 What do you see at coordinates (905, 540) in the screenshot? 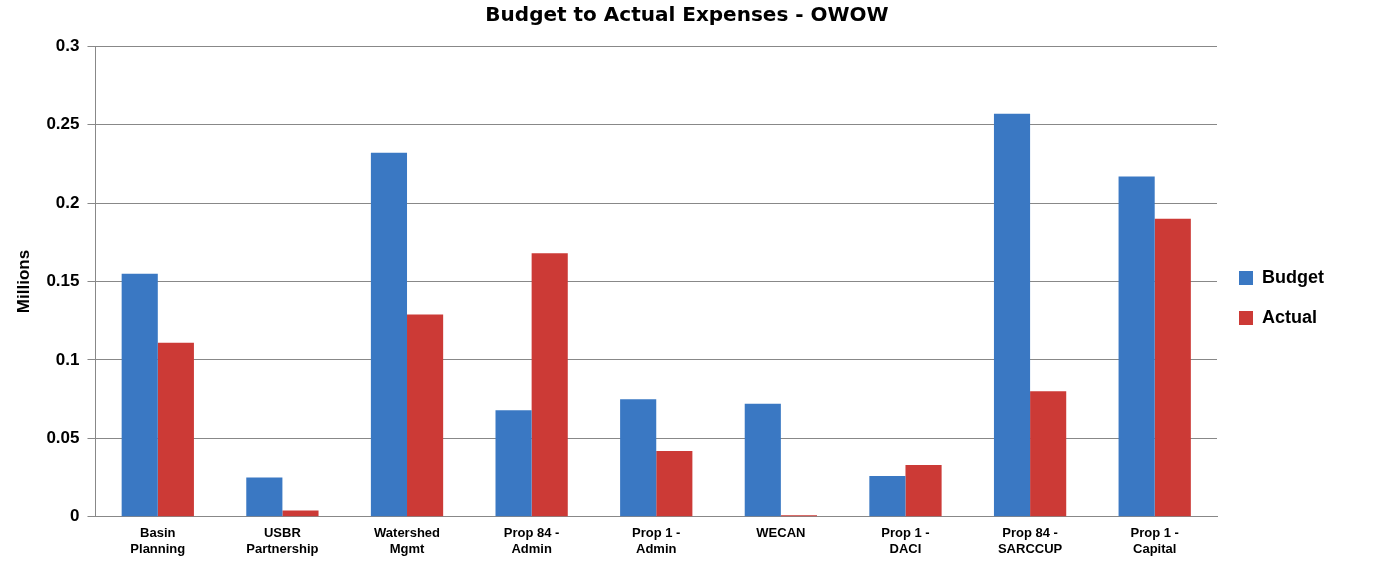
I see `x-tick-label: Prop 1 - DACI` at bounding box center [905, 540].